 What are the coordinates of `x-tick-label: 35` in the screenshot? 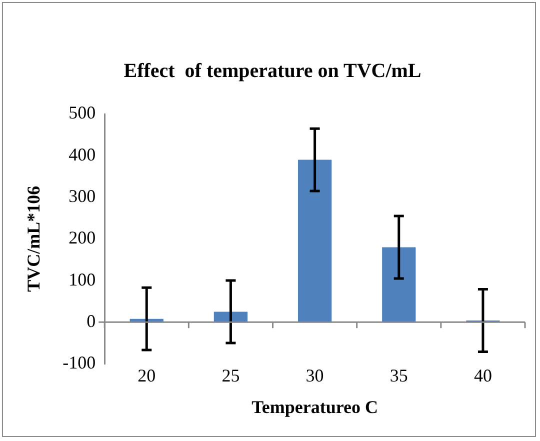 It's located at (399, 375).